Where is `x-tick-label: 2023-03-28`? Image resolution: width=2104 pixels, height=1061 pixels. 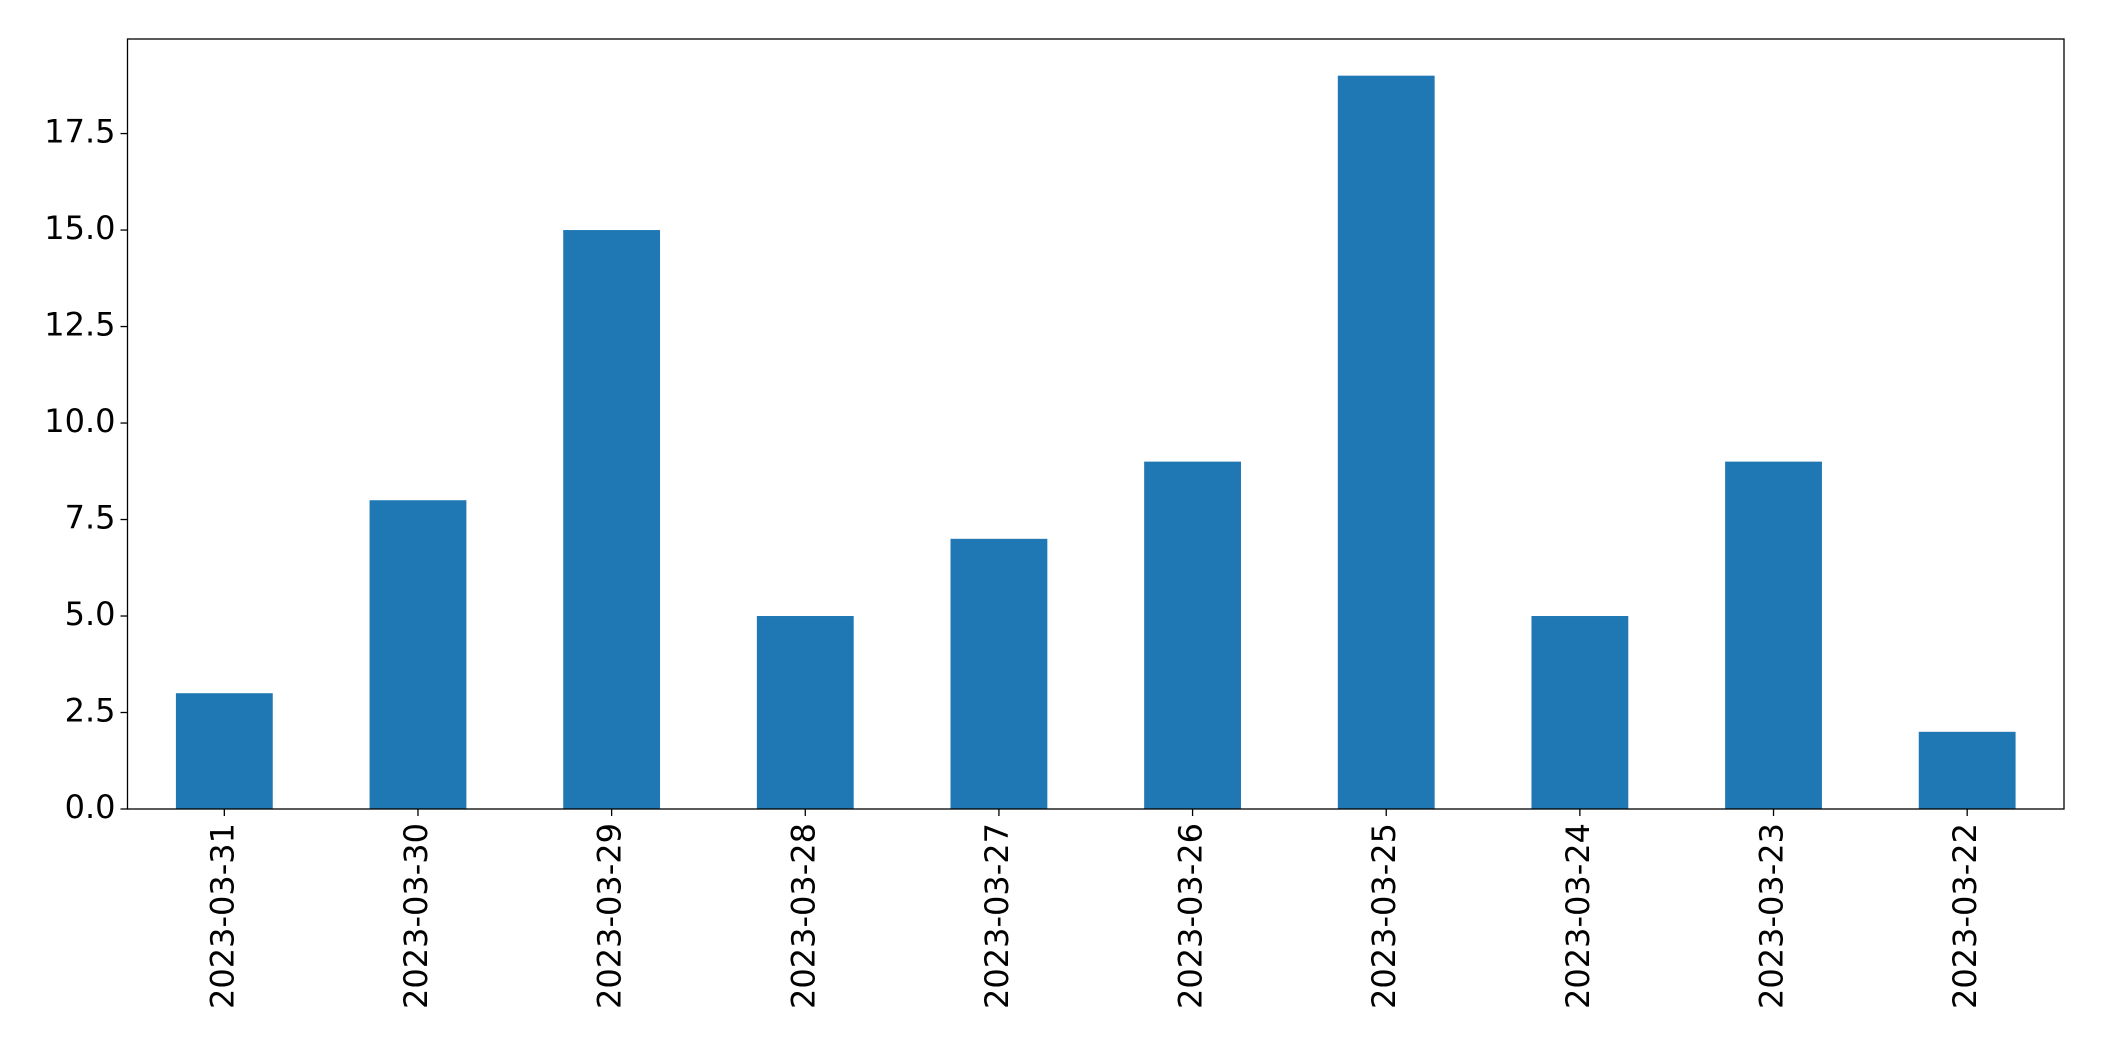 x-tick-label: 2023-03-28 is located at coordinates (803, 916).